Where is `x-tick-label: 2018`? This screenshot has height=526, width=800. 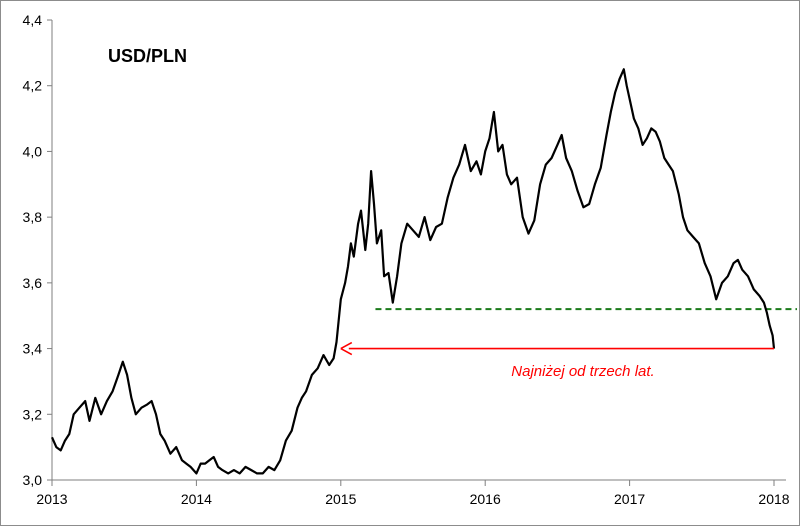
x-tick-label: 2018 is located at coordinates (773, 499).